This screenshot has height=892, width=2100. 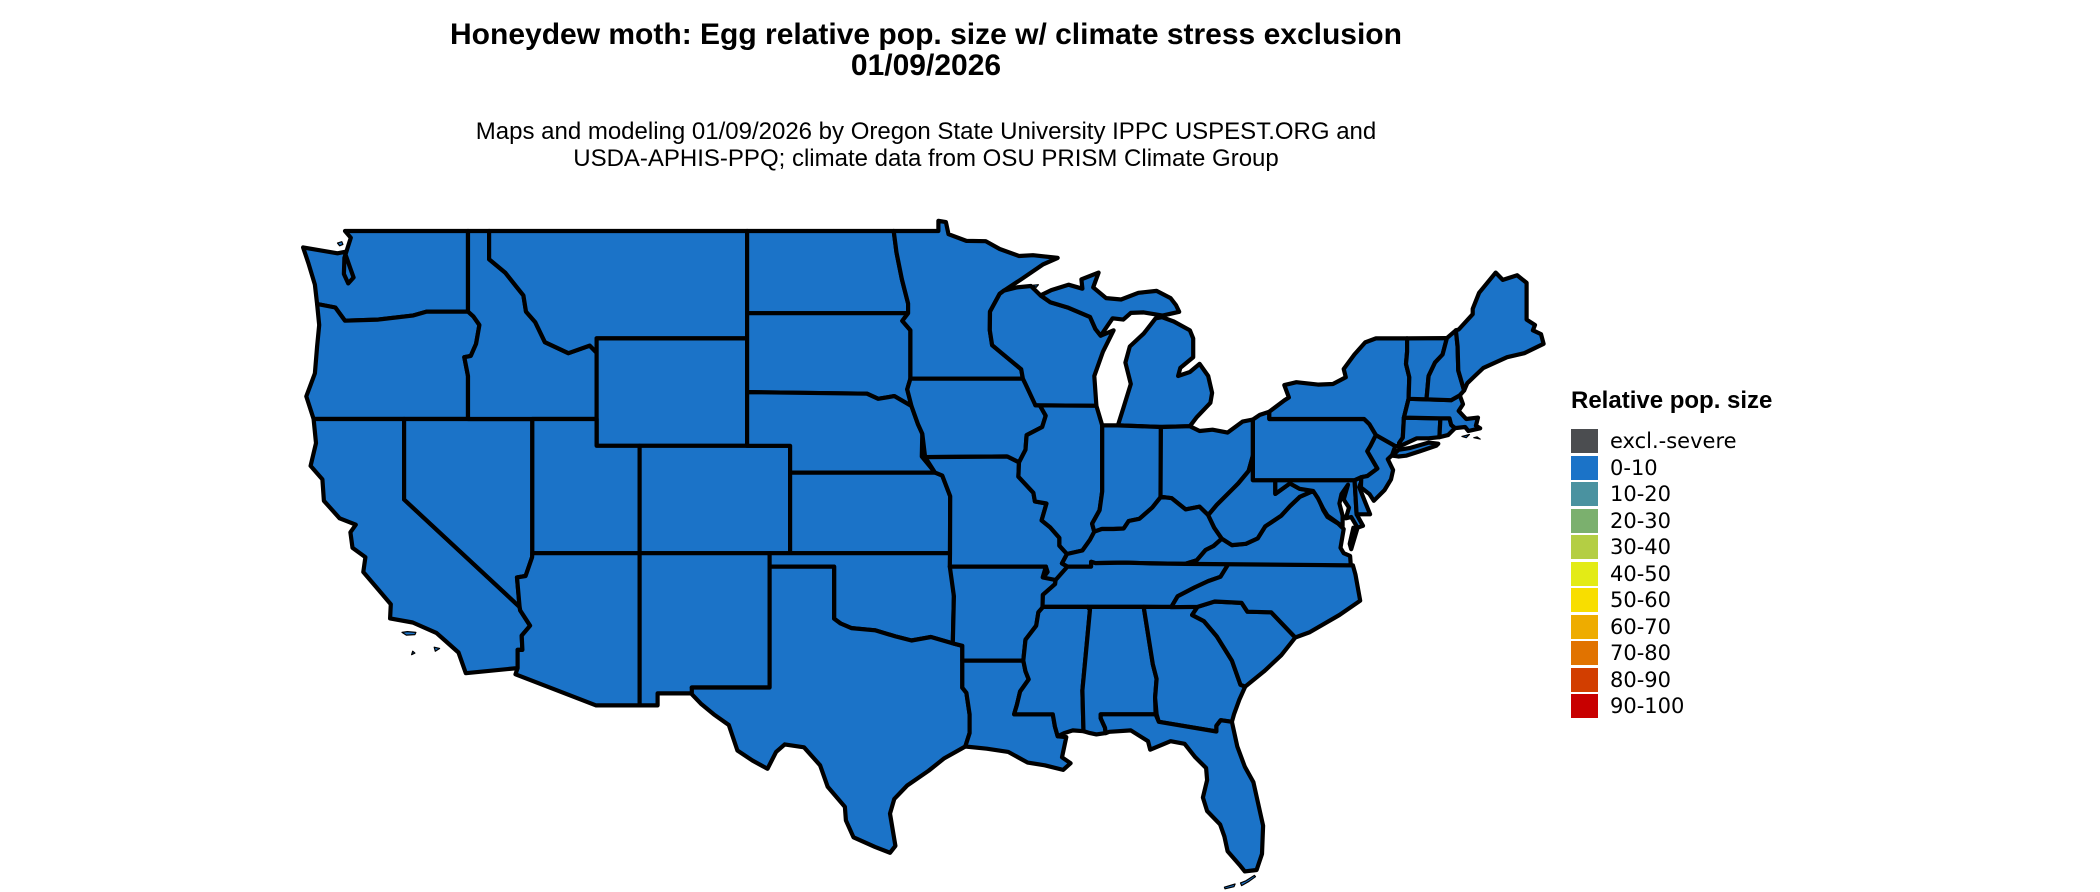 I want to click on legend-row: 30-40, so click(x=1701, y=547).